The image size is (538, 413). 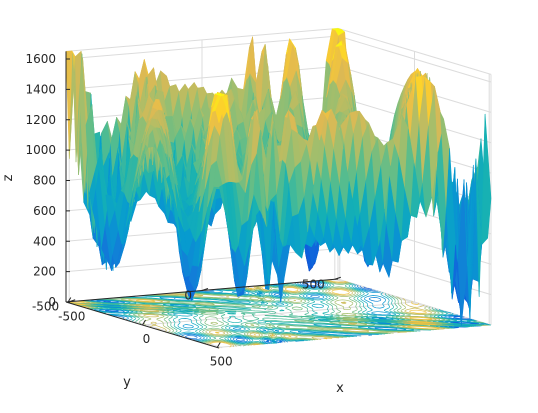 I want to click on z-tick-labels: 0 200 400 600 800 1000 1200 1400 1600, so click(x=47, y=180).